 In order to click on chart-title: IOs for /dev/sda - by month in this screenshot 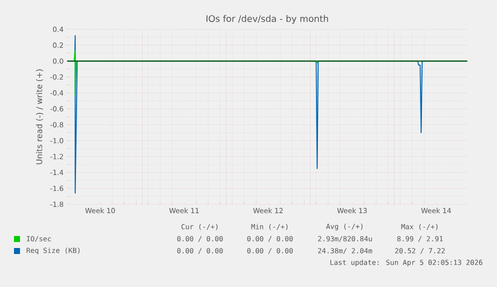, I will do `click(267, 19)`.